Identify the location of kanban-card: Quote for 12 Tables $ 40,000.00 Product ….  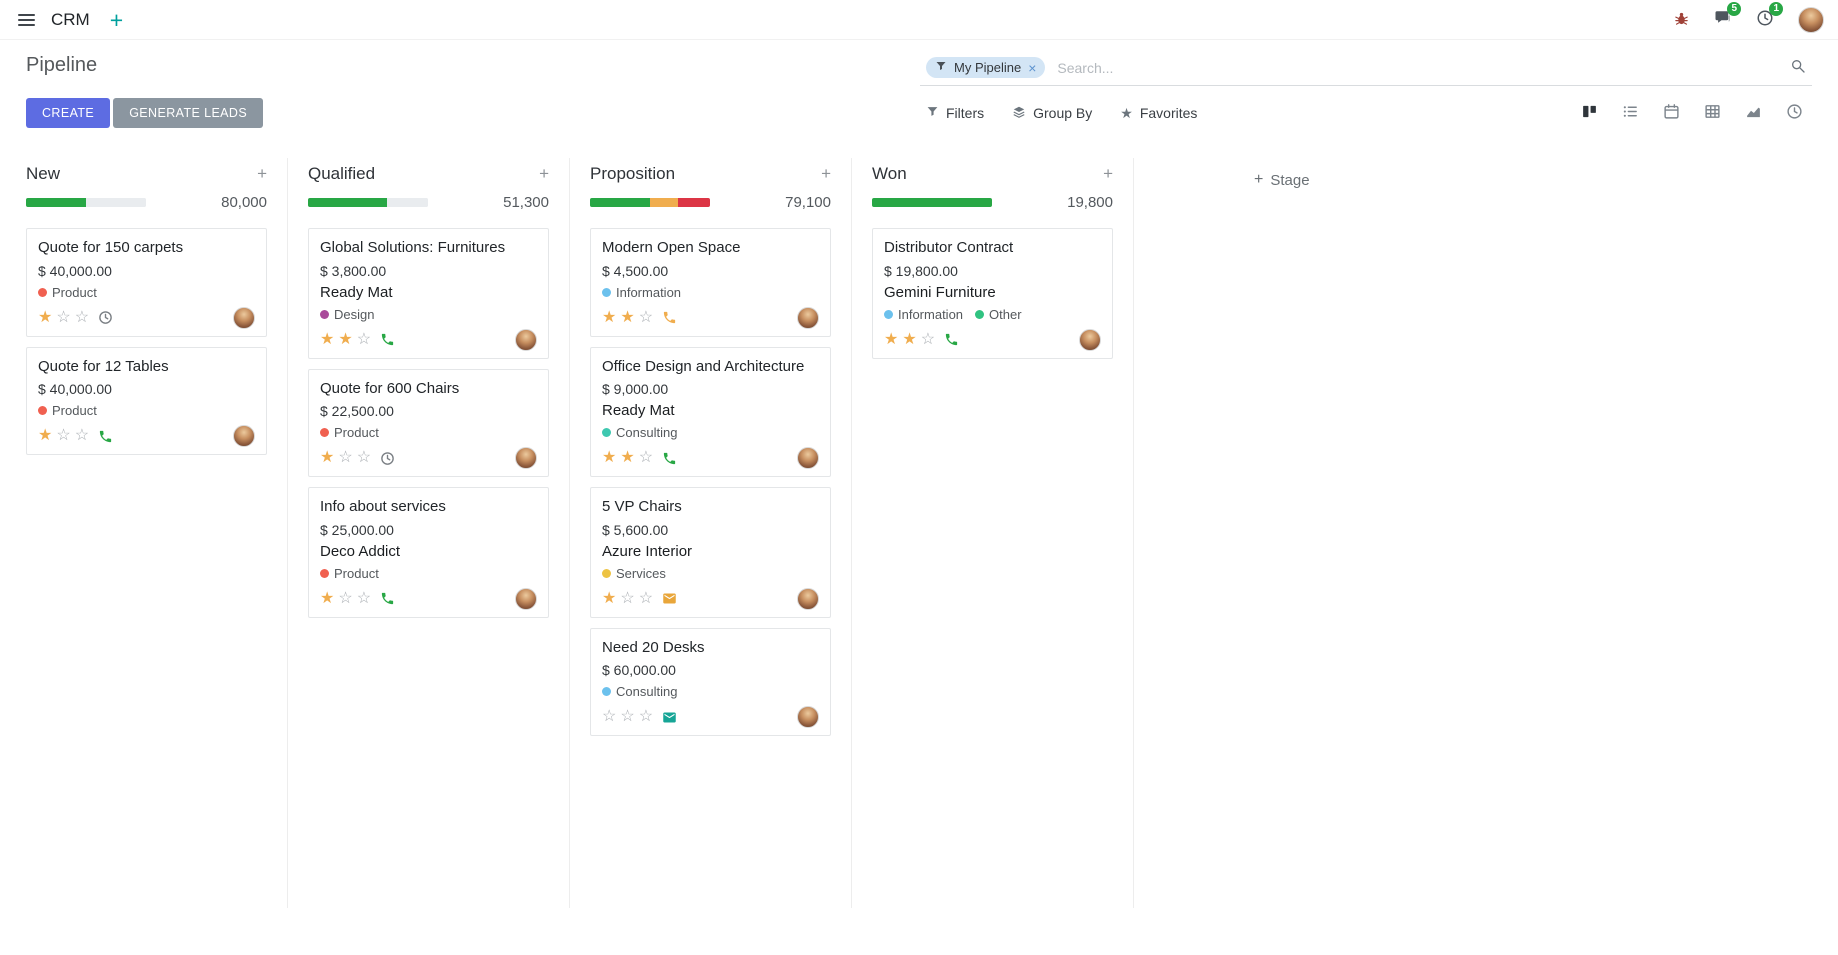
(146, 400).